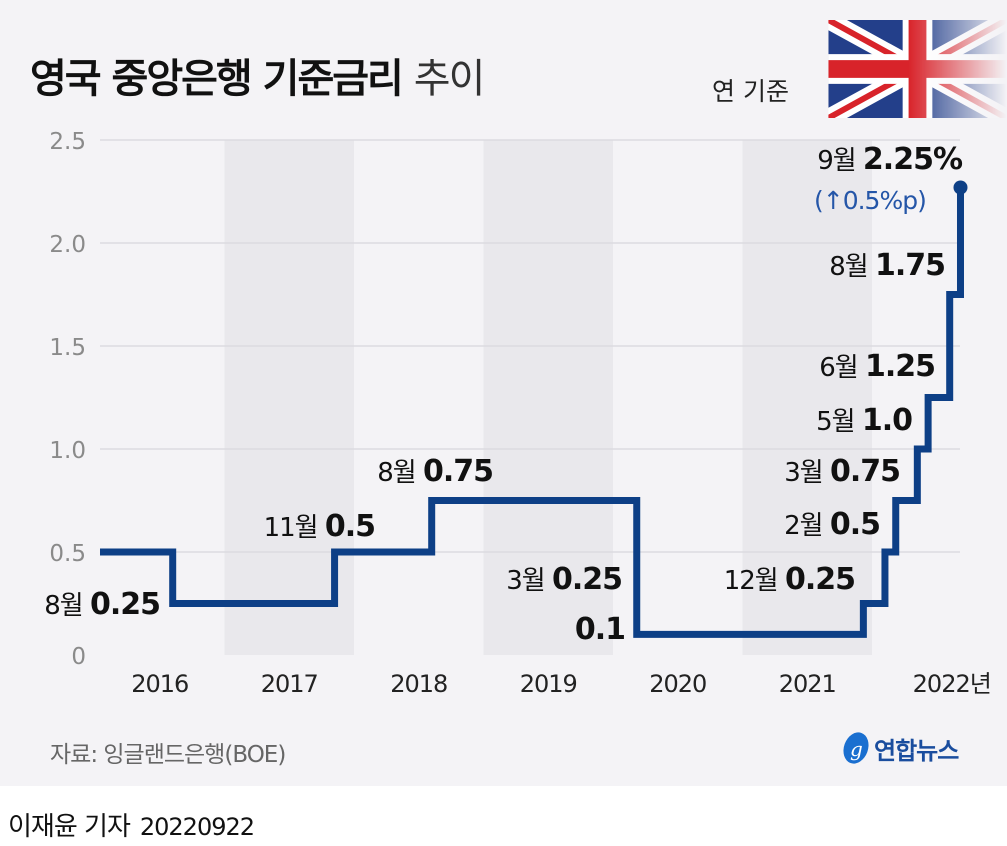 The width and height of the screenshot is (1007, 846). What do you see at coordinates (870, 200) in the screenshot?
I see `change-annotation: (↑0.5%p)` at bounding box center [870, 200].